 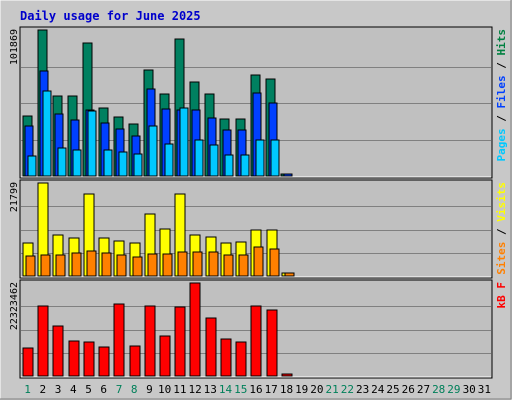 What do you see at coordinates (103, 389) in the screenshot?
I see `x-tick-label-6: 6` at bounding box center [103, 389].